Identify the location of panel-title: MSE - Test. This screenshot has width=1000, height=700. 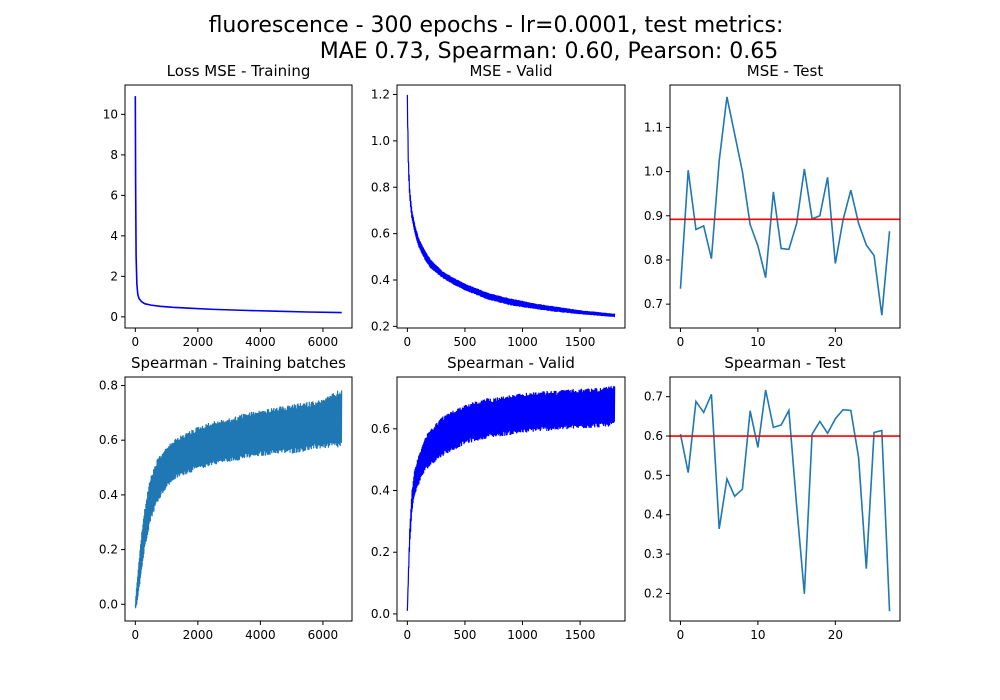
(785, 71).